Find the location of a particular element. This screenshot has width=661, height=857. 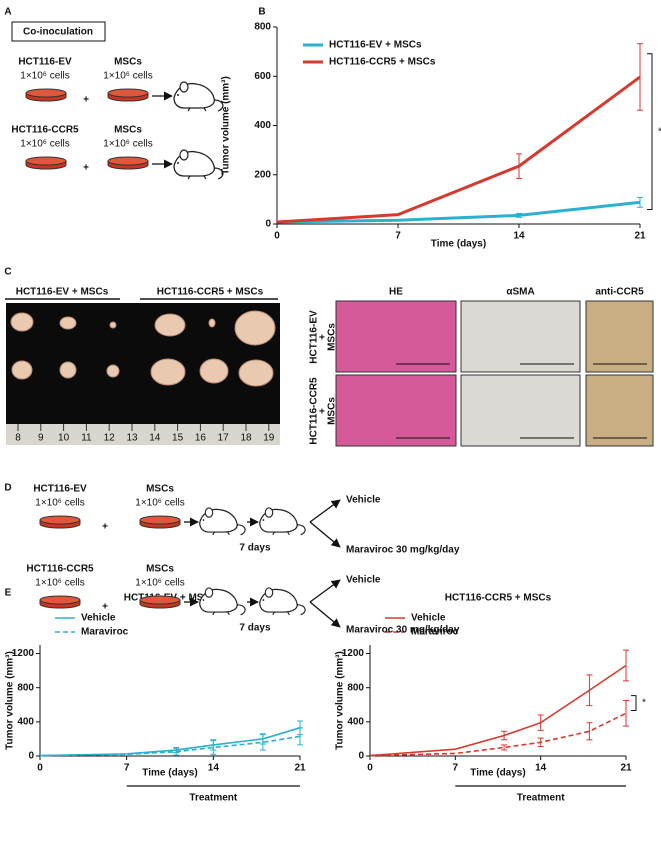

ruler is located at coordinates (143, 434).